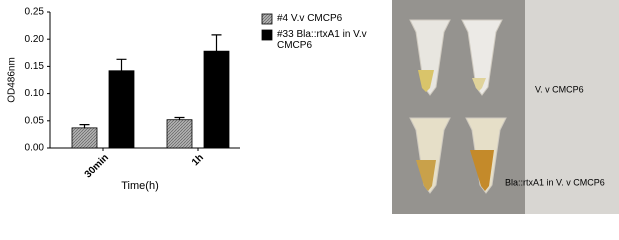 This screenshot has height=240, width=619. Describe the element at coordinates (97, 166) in the screenshot. I see `x-tick-label: 30min` at that location.